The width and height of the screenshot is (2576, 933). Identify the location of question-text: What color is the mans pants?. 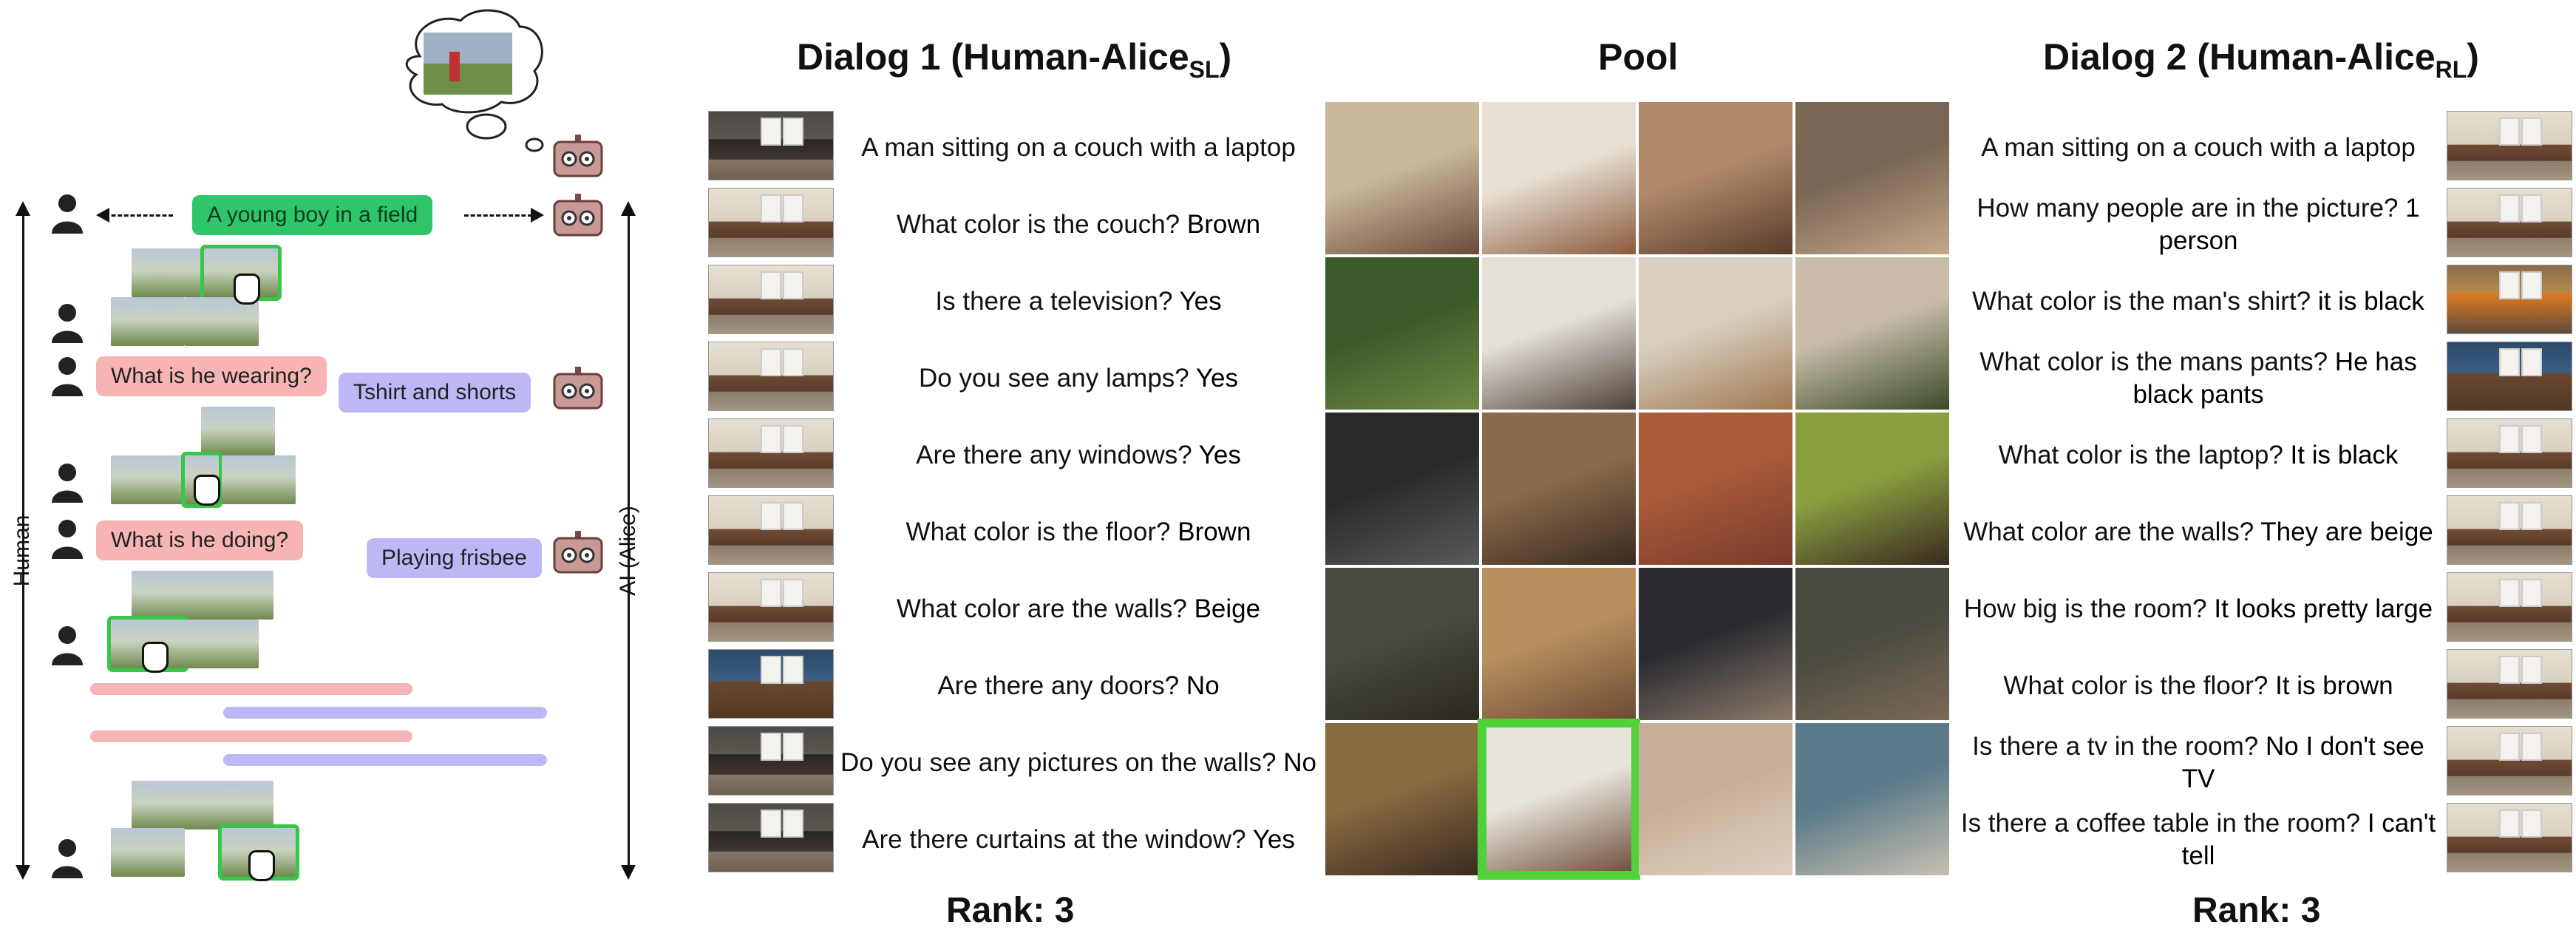
(2153, 361).